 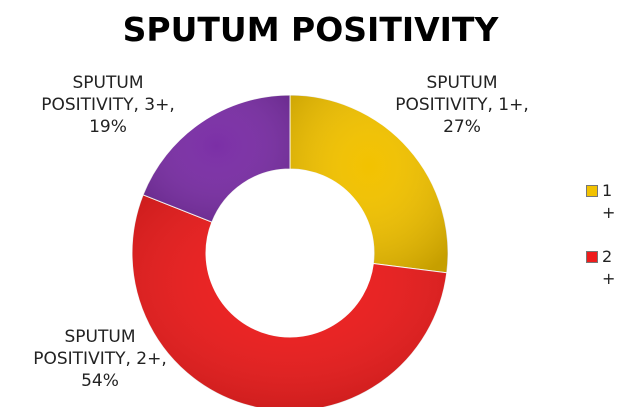 I want to click on chart-title: SPUTUM POSITIVITY, so click(x=310, y=29).